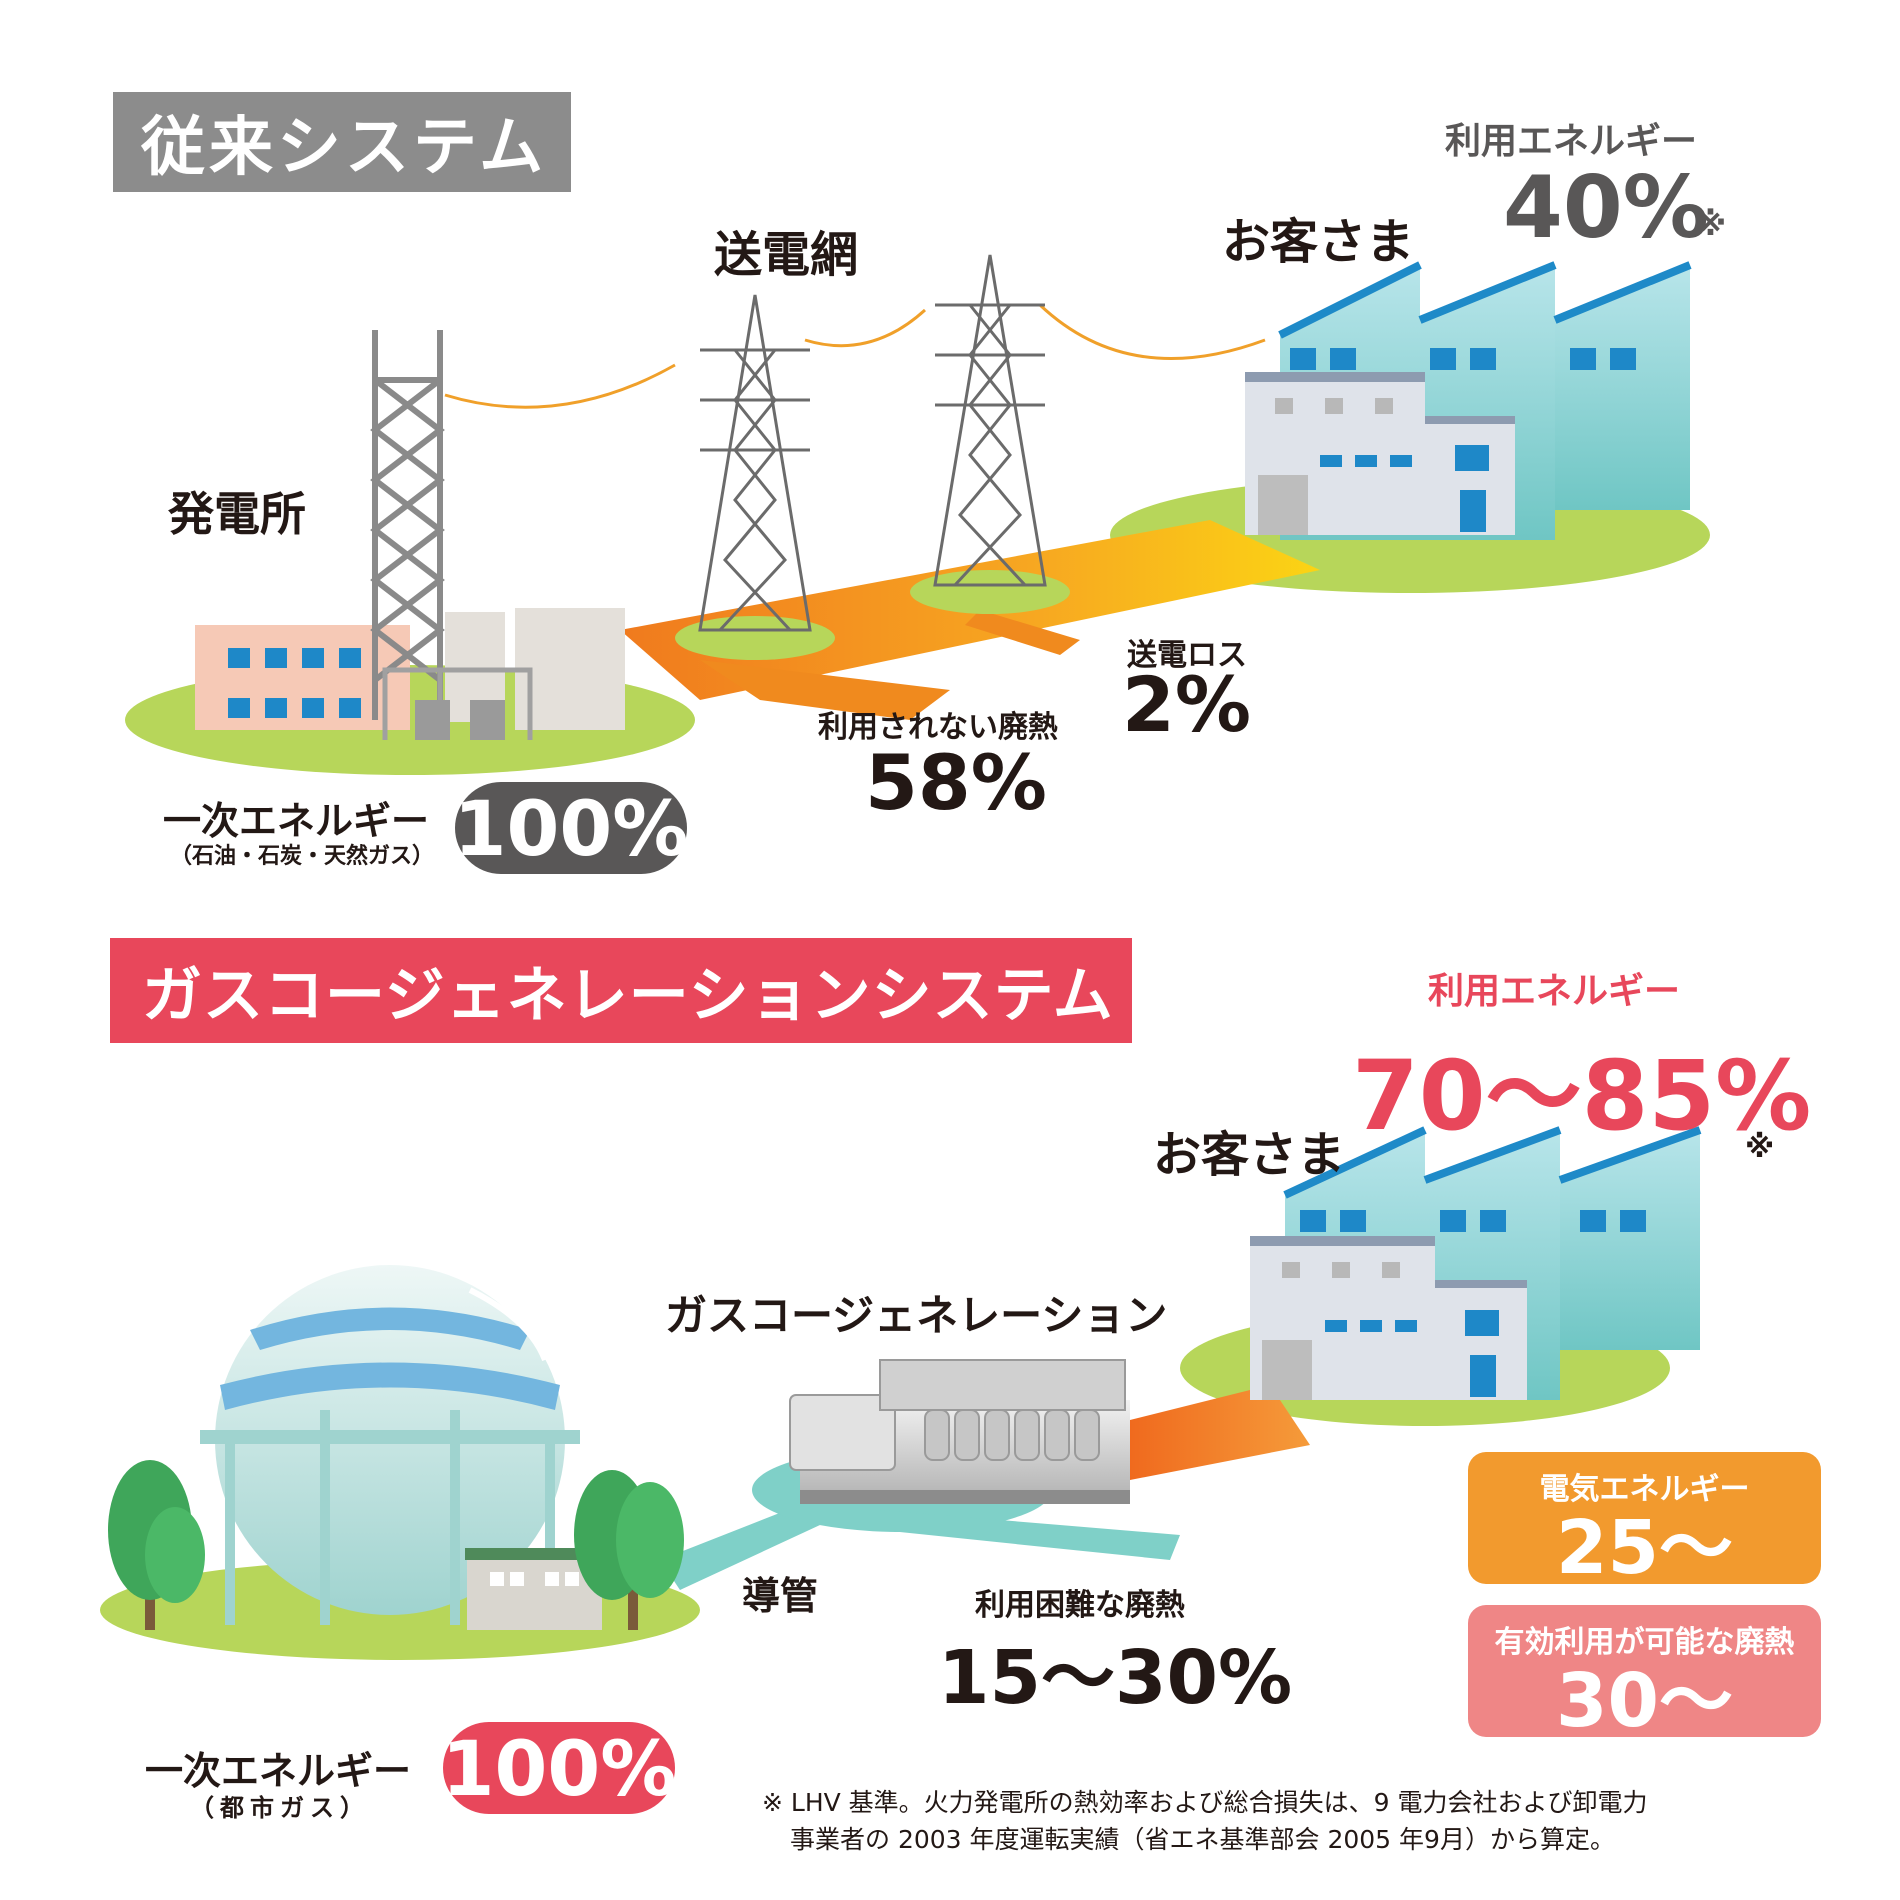 This screenshot has width=1900, height=1900. I want to click on electric-energy-label: 電気エネルギー, so click(1644, 1489).